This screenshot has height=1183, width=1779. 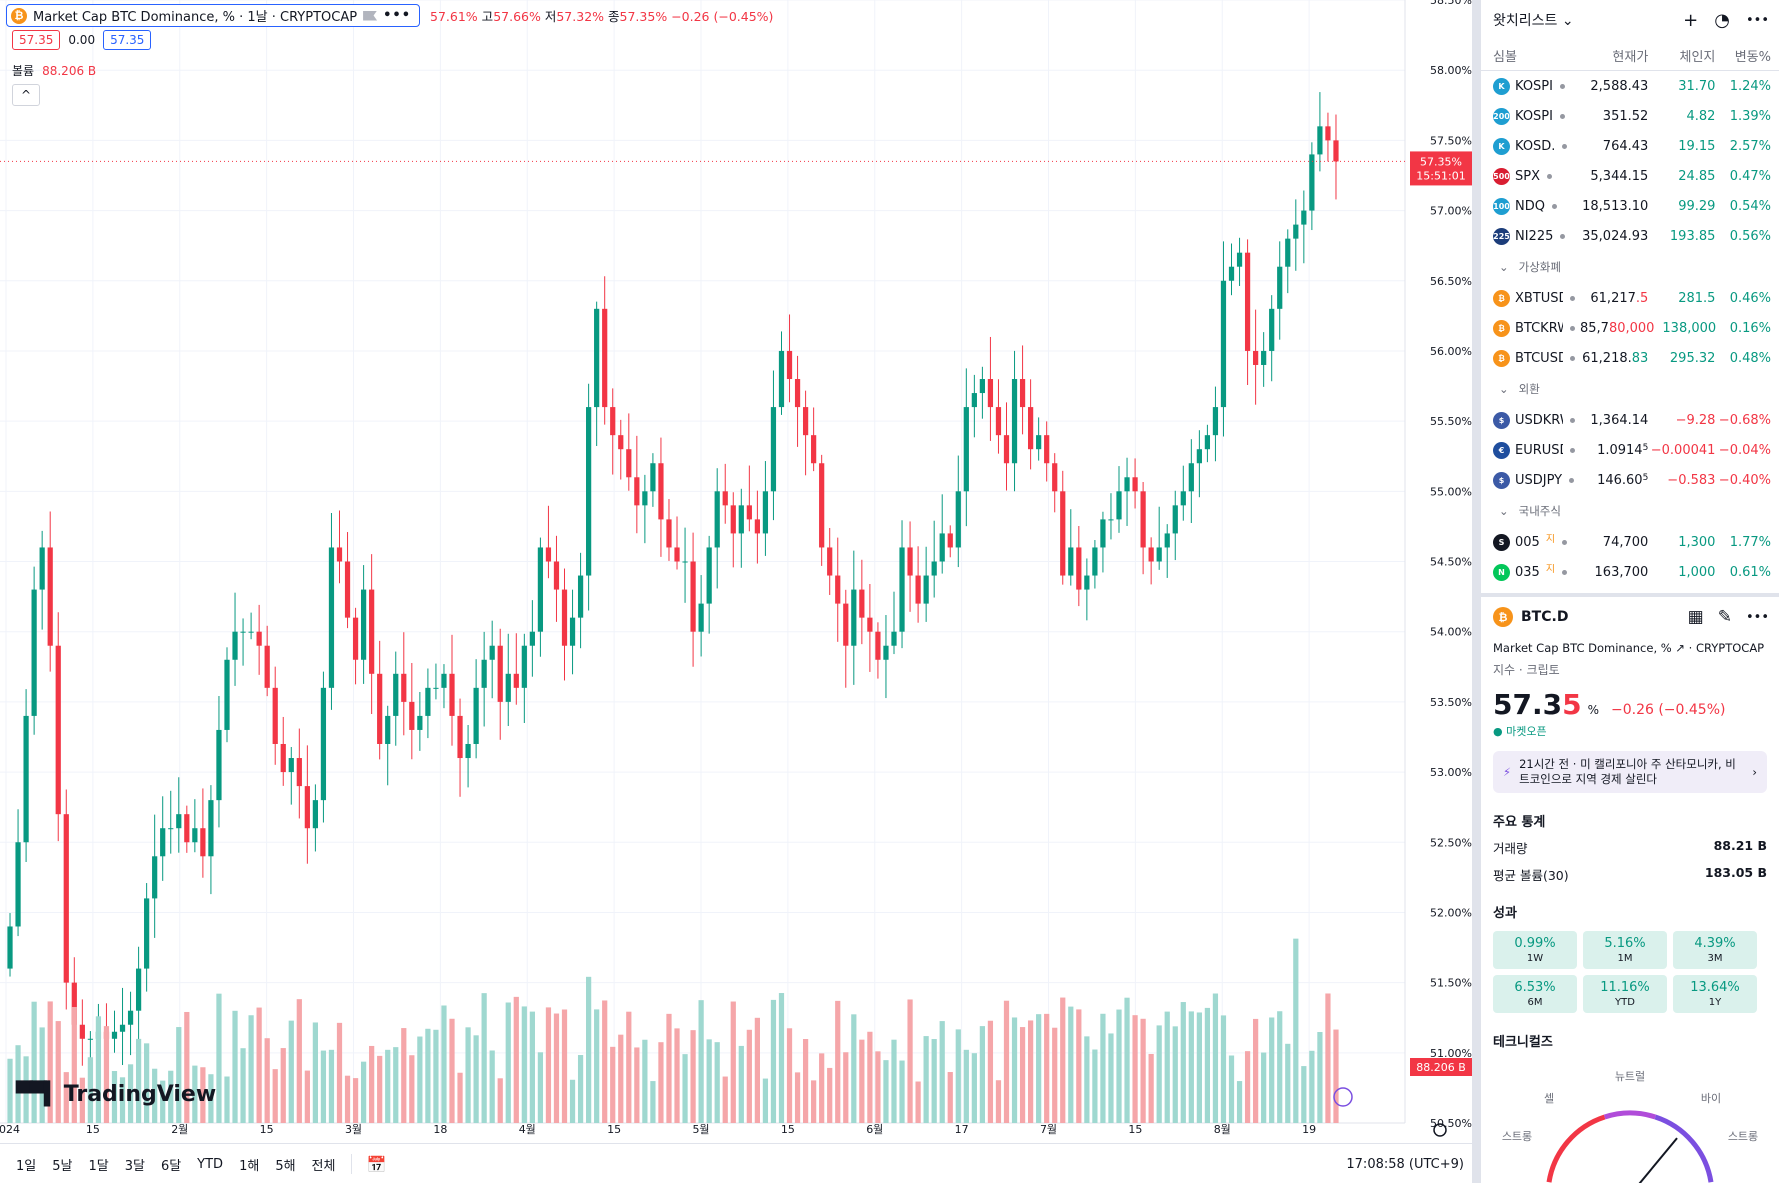 I want to click on pie-chart-icon: ◔, so click(x=1722, y=20).